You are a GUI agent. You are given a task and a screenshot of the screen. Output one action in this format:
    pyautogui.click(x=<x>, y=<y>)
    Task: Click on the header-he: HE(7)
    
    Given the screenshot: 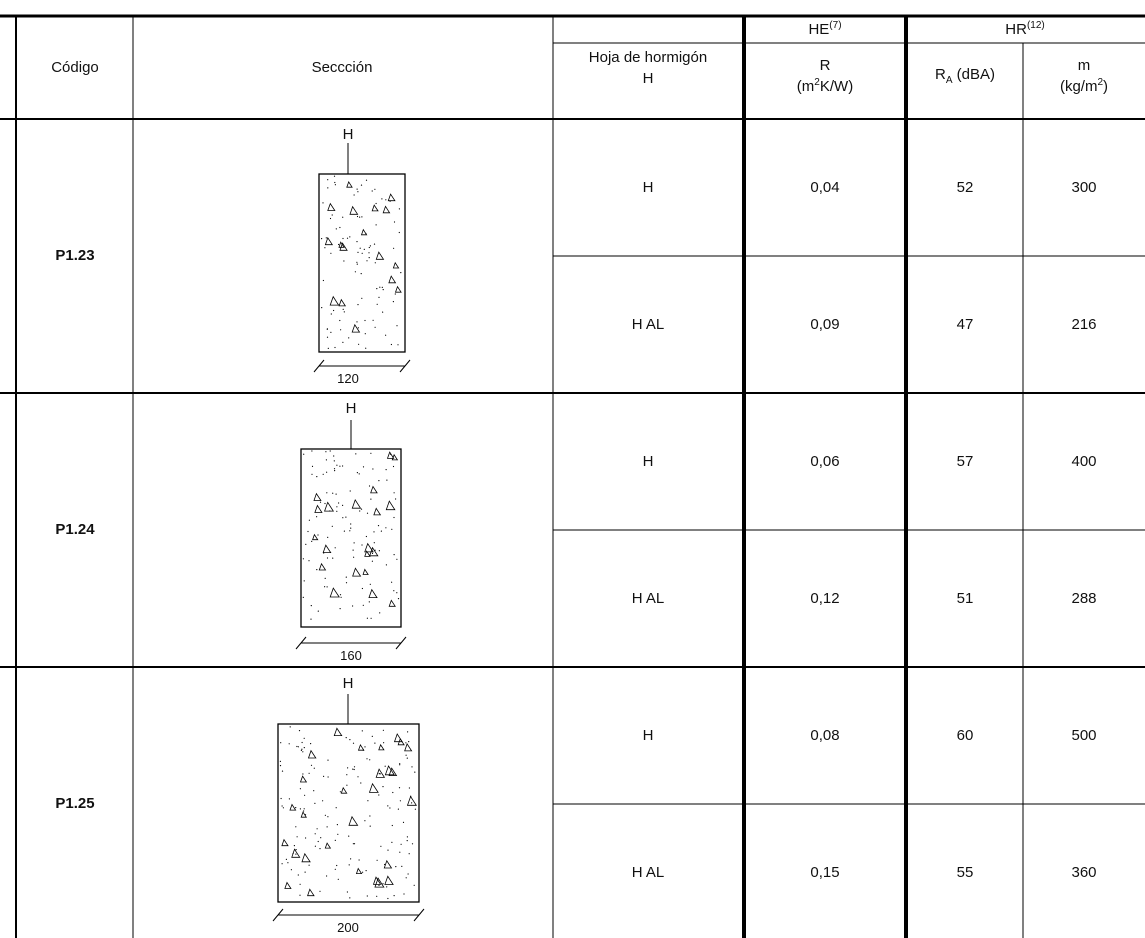 What is the action you would take?
    pyautogui.click(x=825, y=29)
    